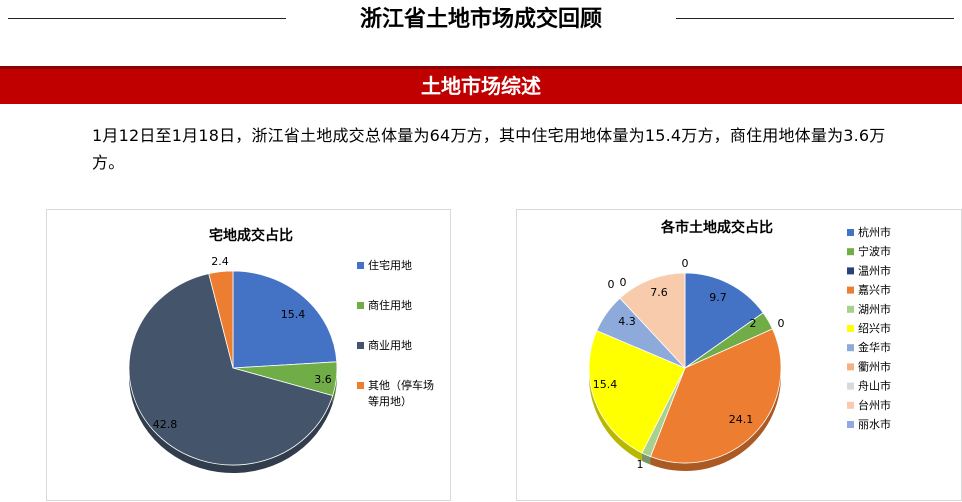 This screenshot has height=502, width=962. Describe the element at coordinates (716, 227) in the screenshot. I see `chart-title: 各市土地成交占比` at that location.